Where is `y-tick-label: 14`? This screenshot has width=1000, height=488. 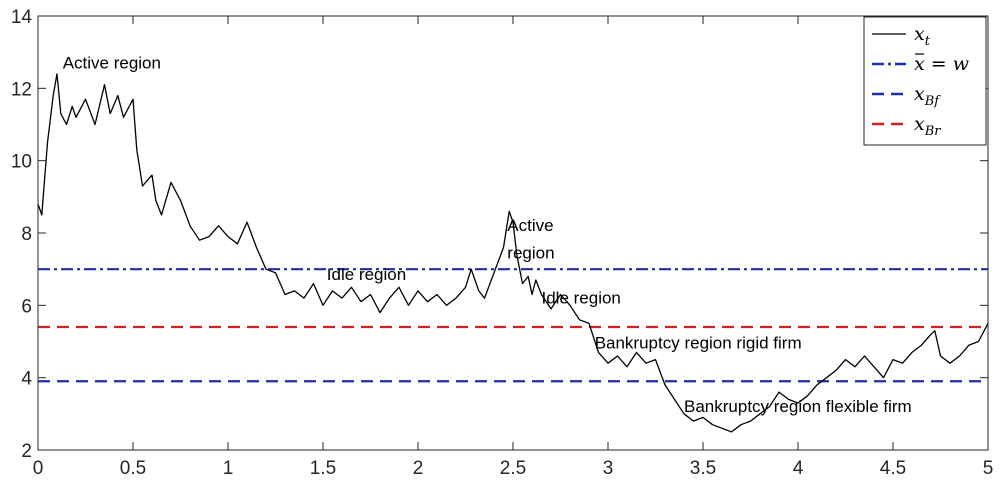 y-tick-label: 14 is located at coordinates (22, 17).